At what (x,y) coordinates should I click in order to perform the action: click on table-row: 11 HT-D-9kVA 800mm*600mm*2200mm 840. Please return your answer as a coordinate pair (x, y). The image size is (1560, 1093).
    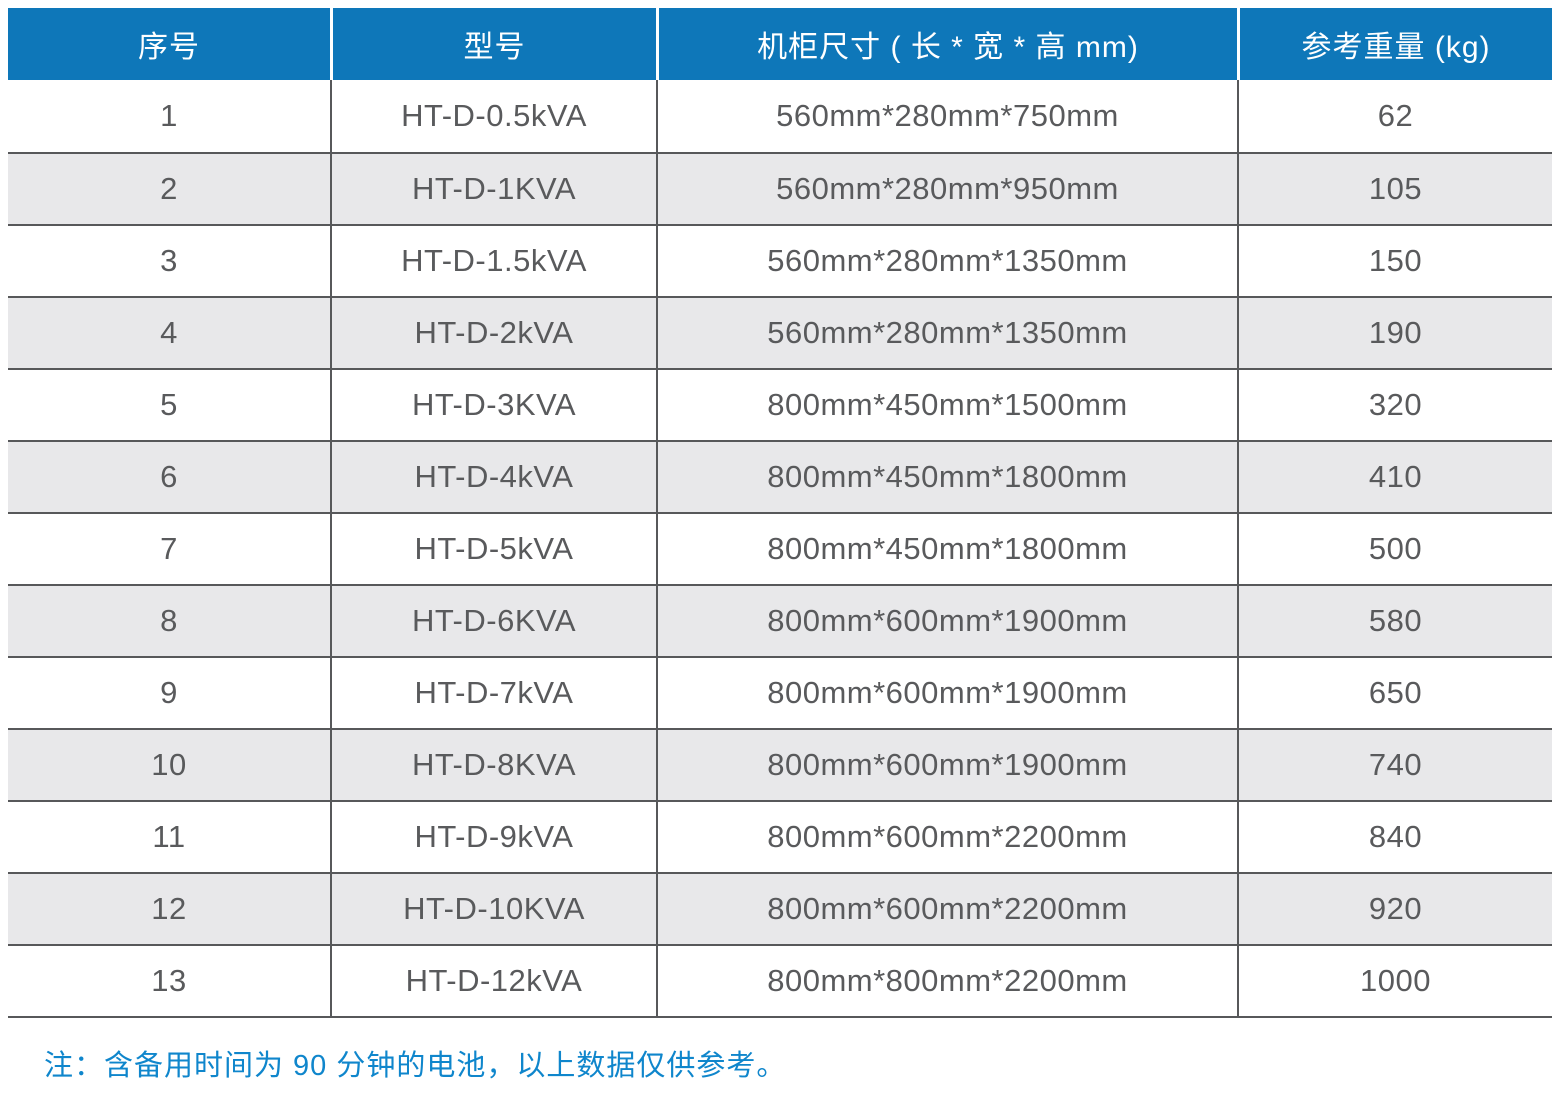
    Looking at the image, I should click on (780, 836).